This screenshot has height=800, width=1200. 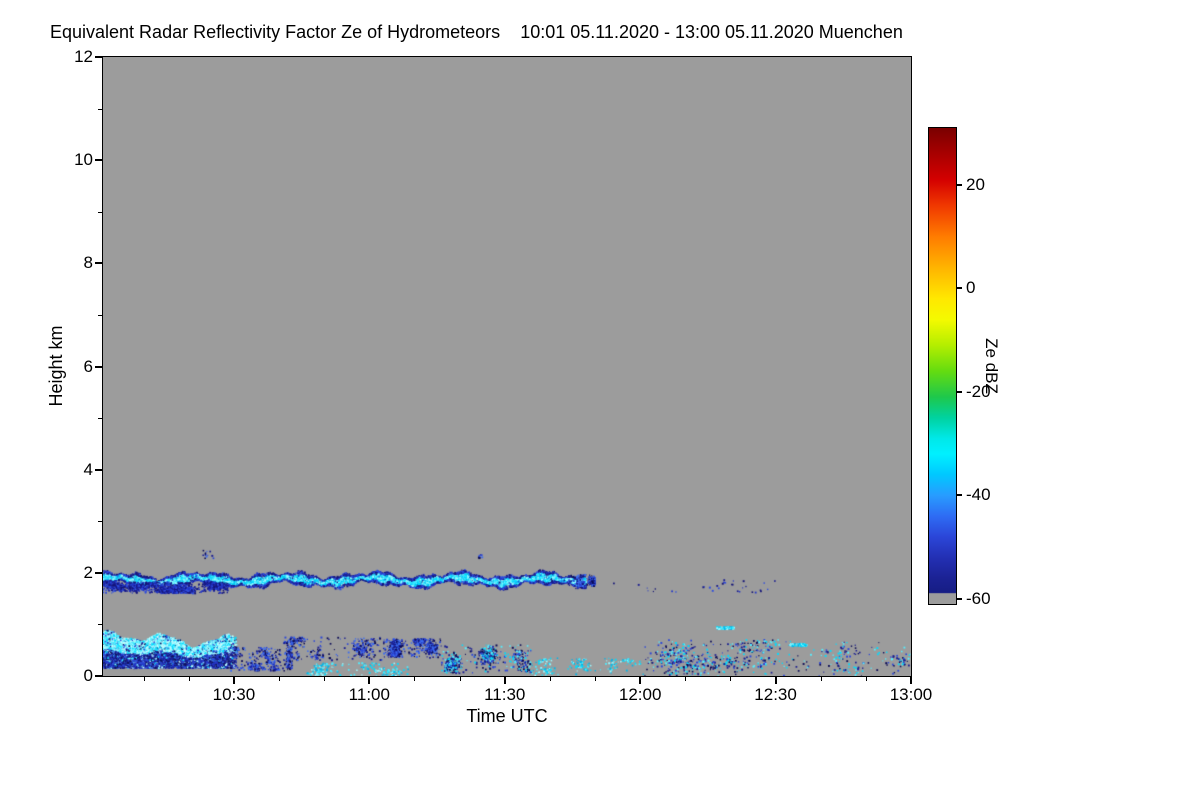 What do you see at coordinates (88, 366) in the screenshot?
I see `y-tick-label: 6` at bounding box center [88, 366].